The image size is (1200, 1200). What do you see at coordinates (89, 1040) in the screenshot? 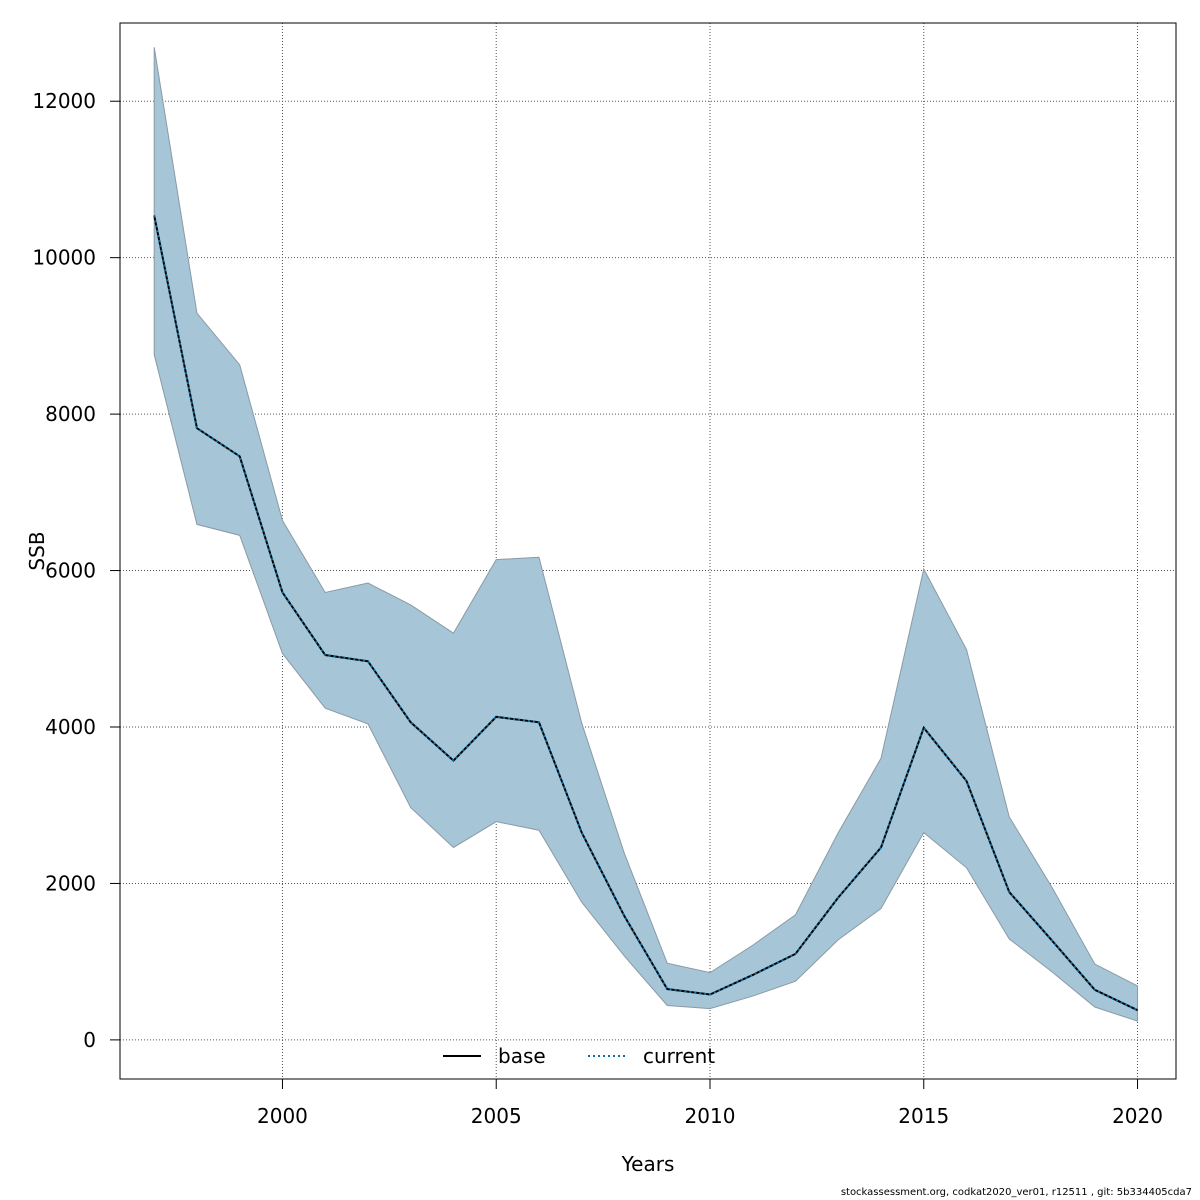
I see `y-tick-label-0: 0` at bounding box center [89, 1040].